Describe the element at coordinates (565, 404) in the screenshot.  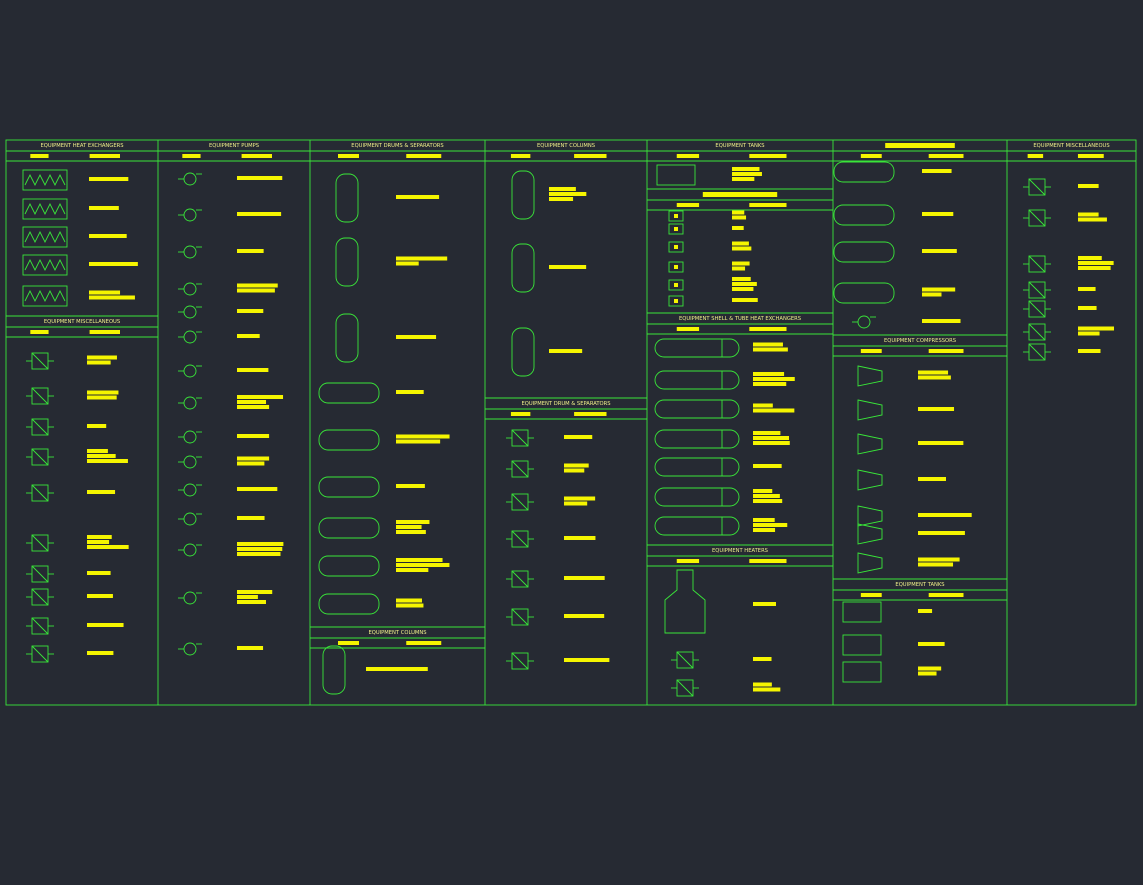
I see `section-title: EQUIPMENT DRUM & SEPARATORS` at that location.